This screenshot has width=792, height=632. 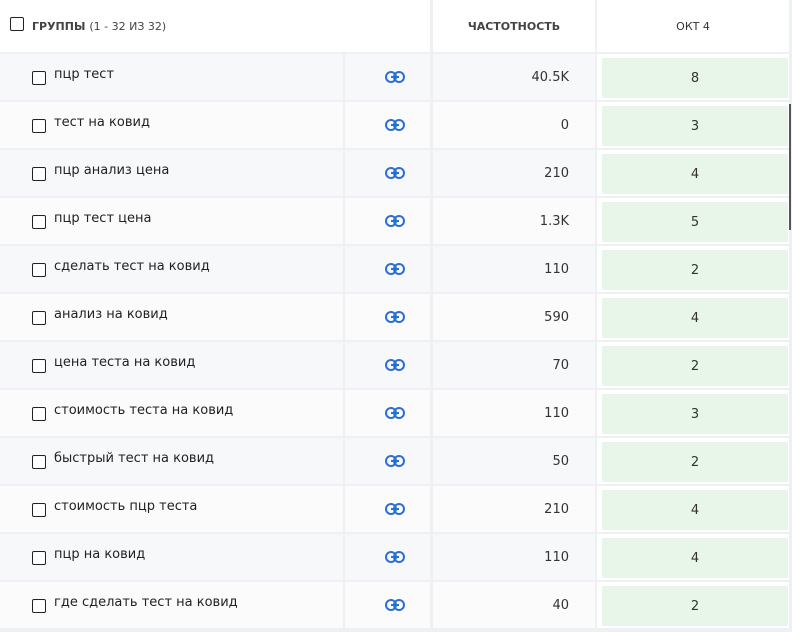 What do you see at coordinates (171, 77) in the screenshot?
I see `row-name-cell: пцр тест` at bounding box center [171, 77].